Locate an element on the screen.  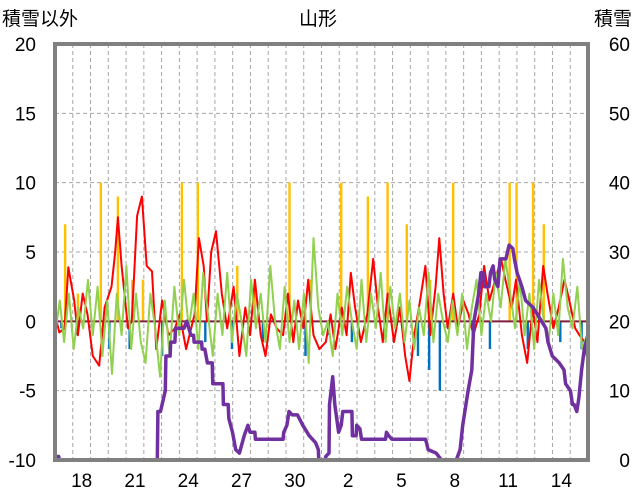
right-y-ticks: 0 10 20 30 40 50 60 is located at coordinates (619, 253).